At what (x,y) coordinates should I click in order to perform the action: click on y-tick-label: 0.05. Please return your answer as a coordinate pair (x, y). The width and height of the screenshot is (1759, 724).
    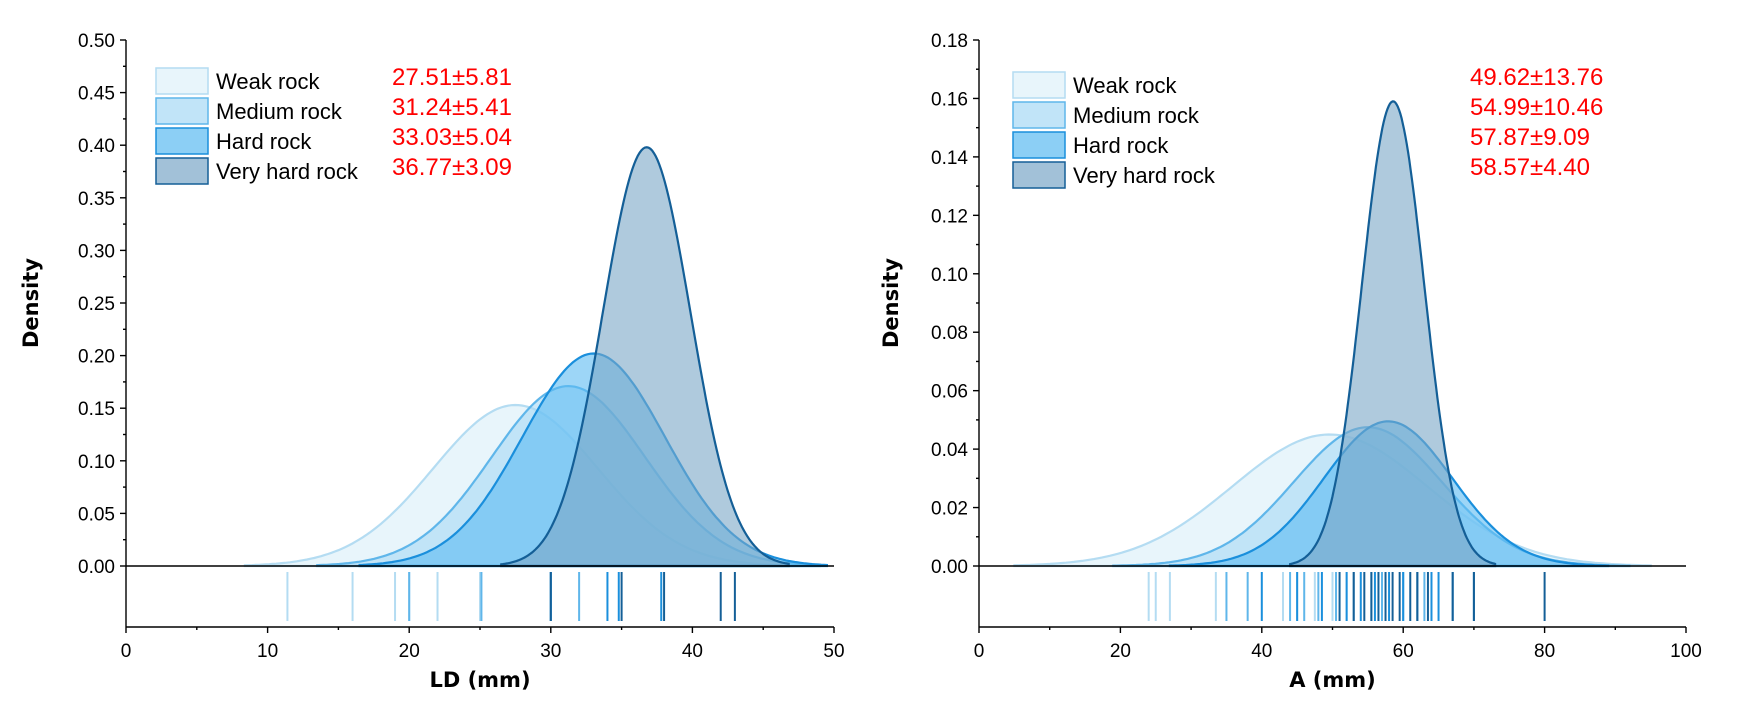
    Looking at the image, I should click on (96, 514).